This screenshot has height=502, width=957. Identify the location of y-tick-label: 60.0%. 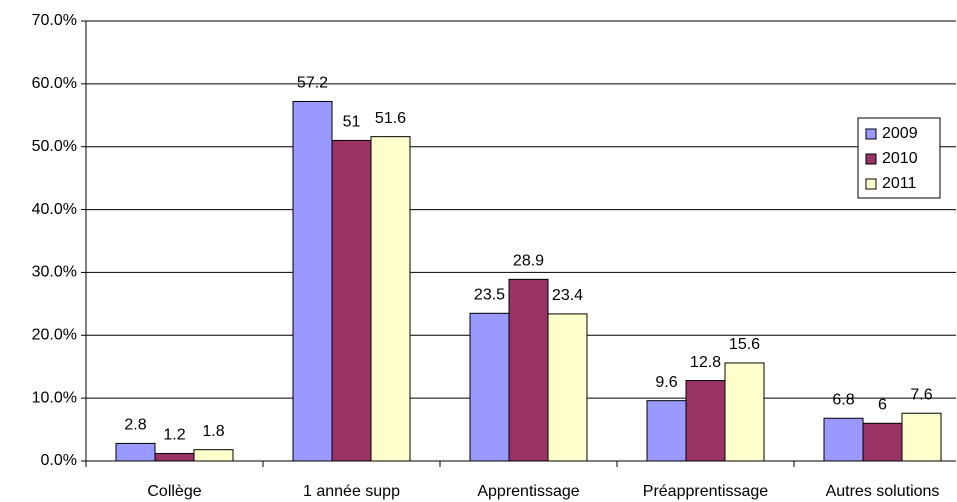
(54, 83).